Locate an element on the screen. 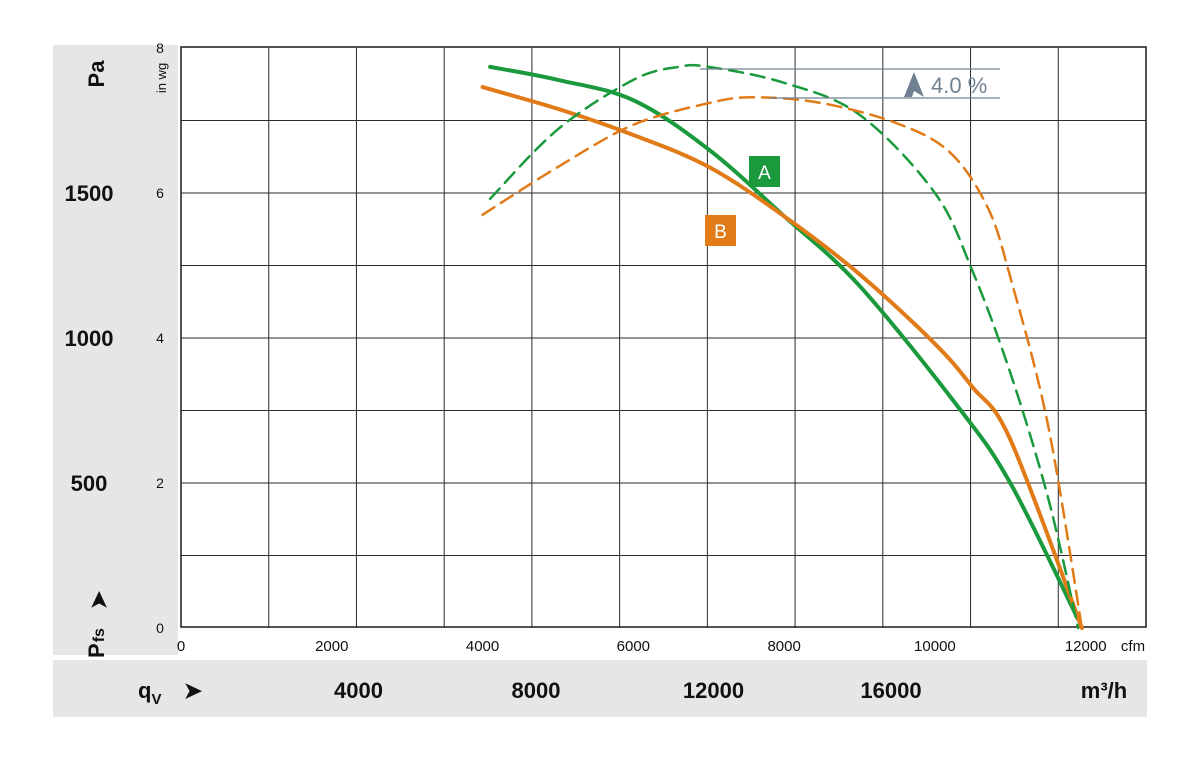  left-axis-title: Pfs is located at coordinates (96, 643).